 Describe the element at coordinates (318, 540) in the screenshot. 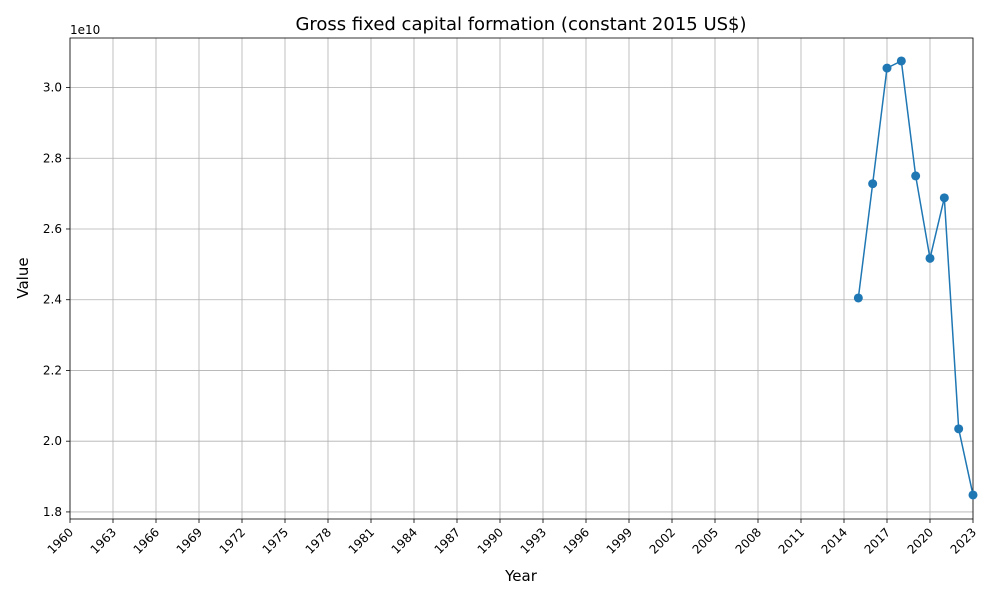

I see `x-tick-label: 1978` at that location.